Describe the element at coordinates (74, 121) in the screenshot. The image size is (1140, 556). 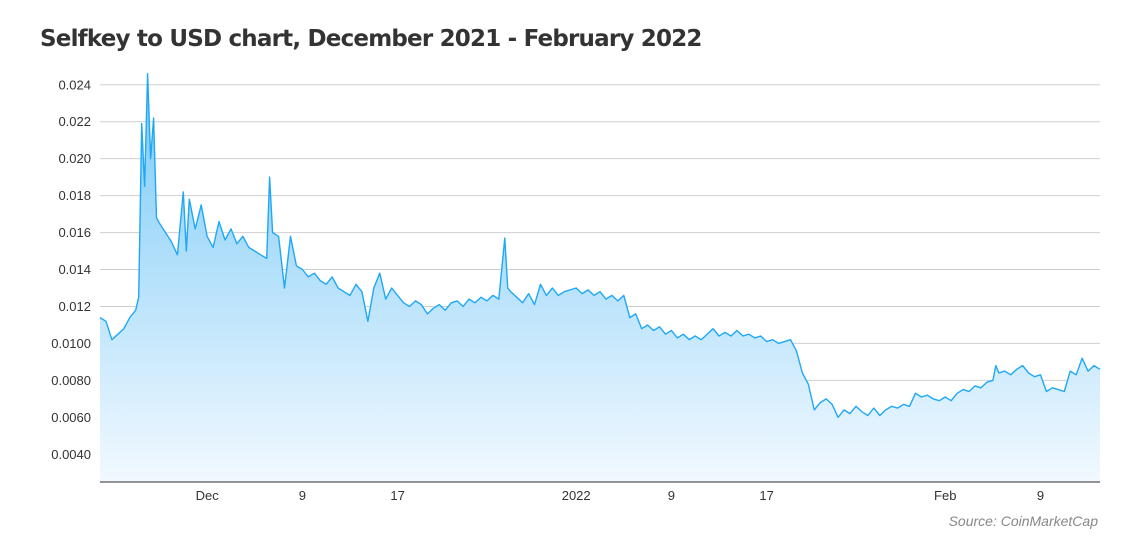
I see `y-tick-label: 0.022` at that location.